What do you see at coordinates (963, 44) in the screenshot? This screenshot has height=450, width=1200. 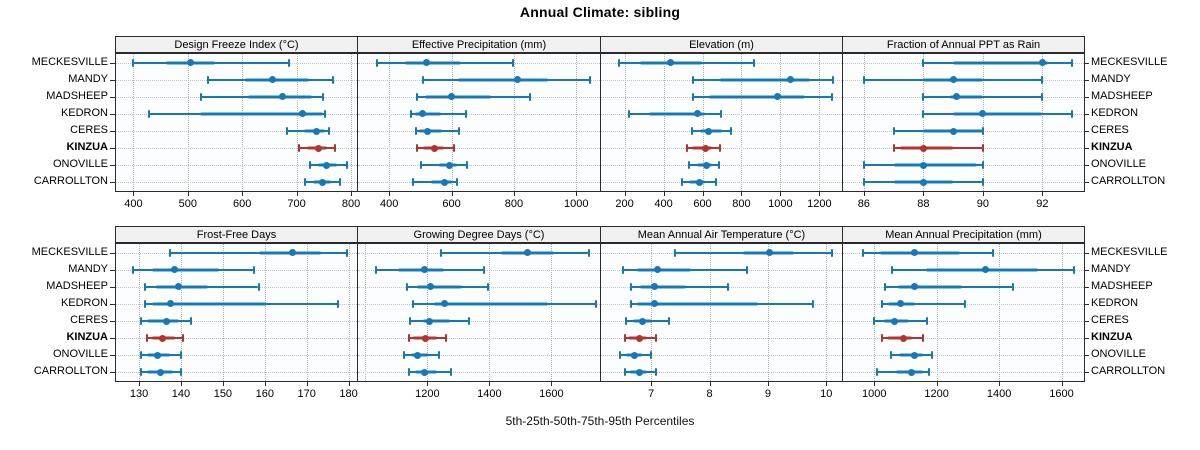 I see `panel-strip: Fraction of Annual PPT as Rain` at bounding box center [963, 44].